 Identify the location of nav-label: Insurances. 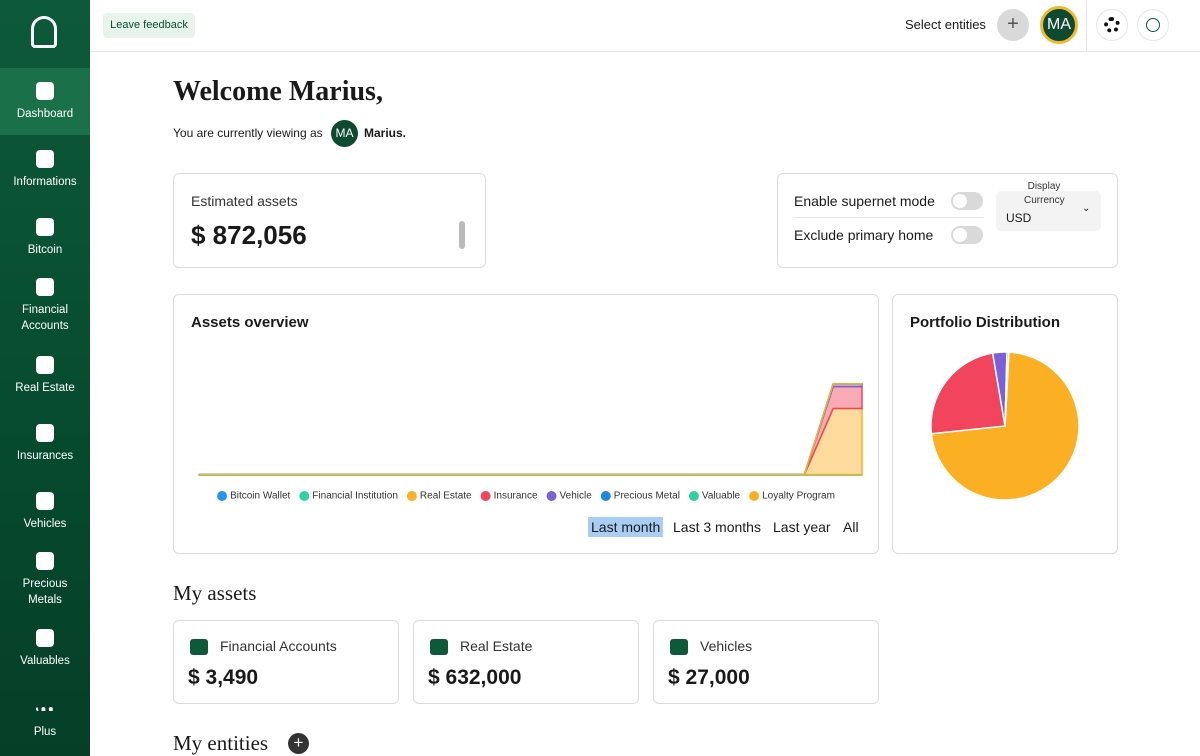
(45, 456).